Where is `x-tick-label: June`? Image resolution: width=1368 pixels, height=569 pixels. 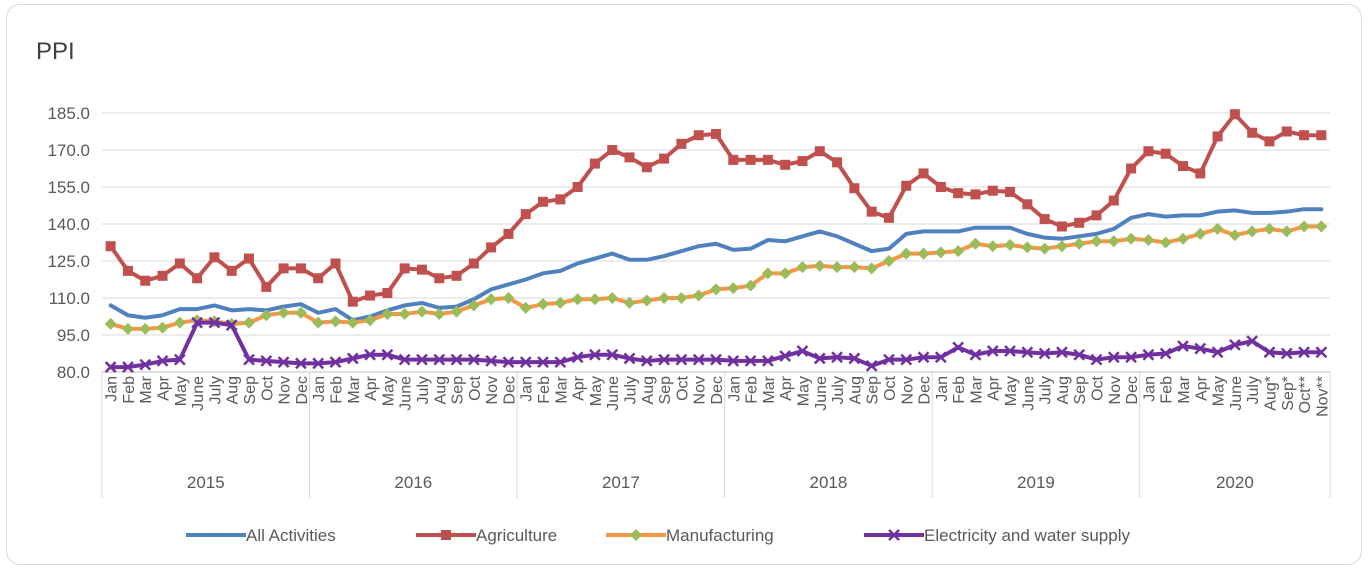
x-tick-label: June is located at coordinates (406, 393).